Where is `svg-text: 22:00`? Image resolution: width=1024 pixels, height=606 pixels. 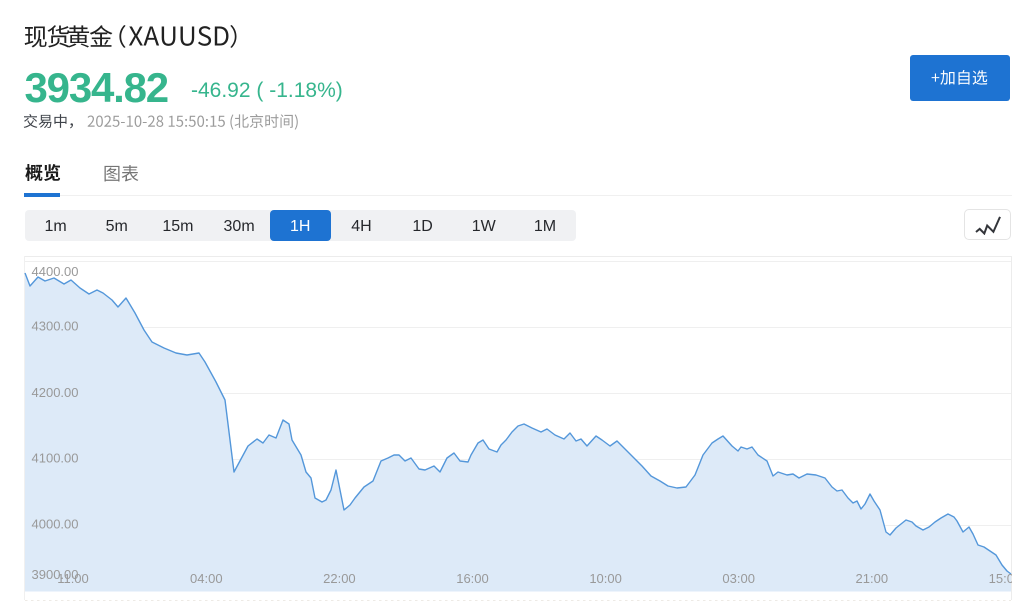 svg-text: 22:00 is located at coordinates (339, 578).